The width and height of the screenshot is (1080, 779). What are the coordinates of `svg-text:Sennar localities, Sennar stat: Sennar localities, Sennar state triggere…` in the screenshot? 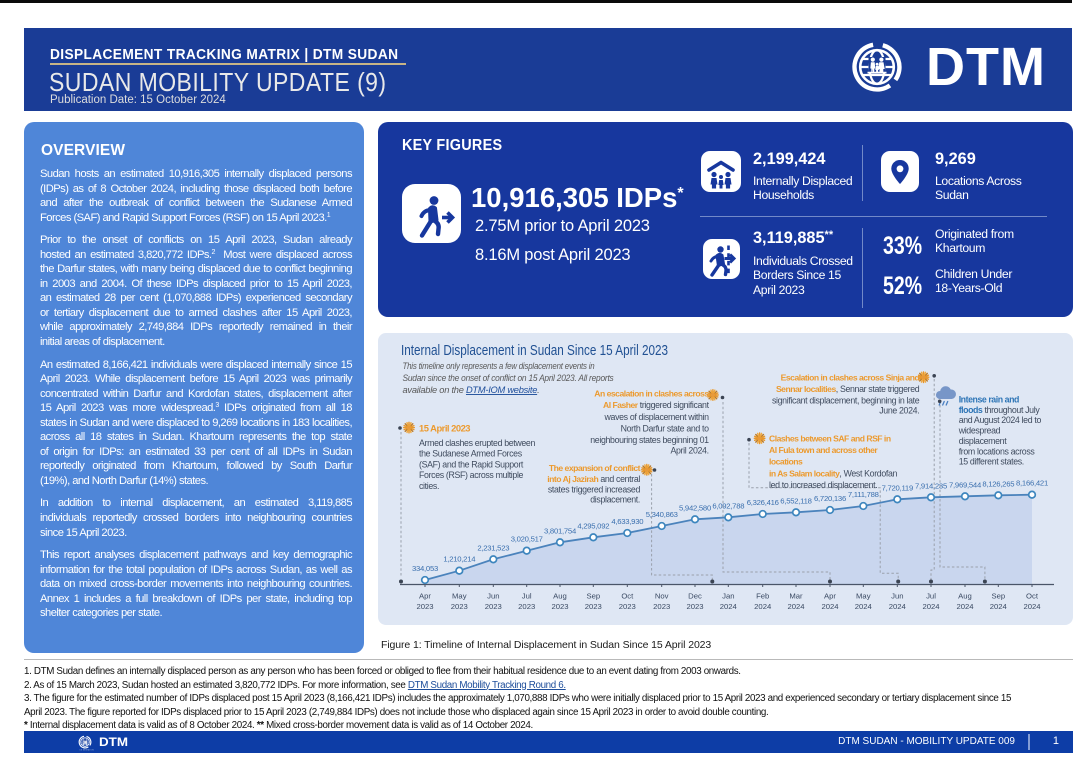 It's located at (848, 389).